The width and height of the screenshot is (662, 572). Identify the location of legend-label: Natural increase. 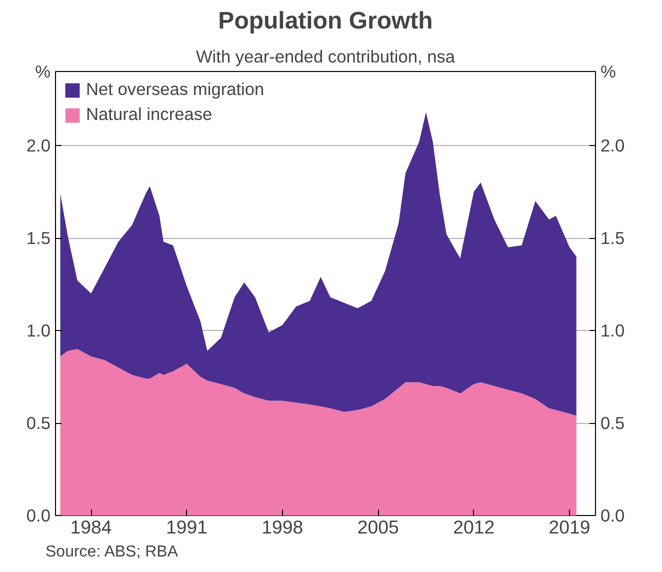
(149, 114).